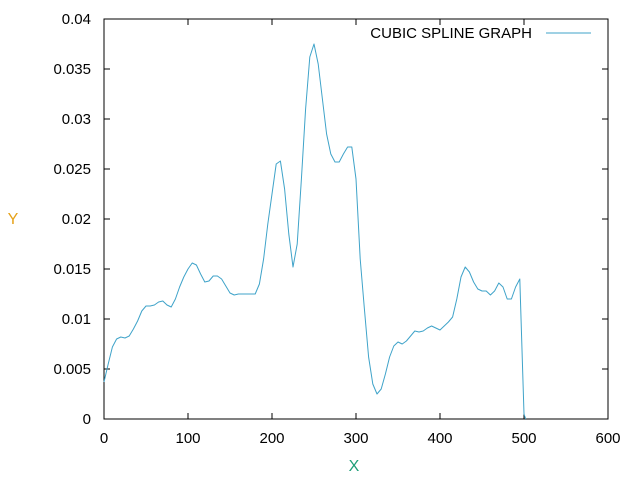 The width and height of the screenshot is (640, 480). Describe the element at coordinates (76, 219) in the screenshot. I see `y-tick-label: 0.02` at that location.